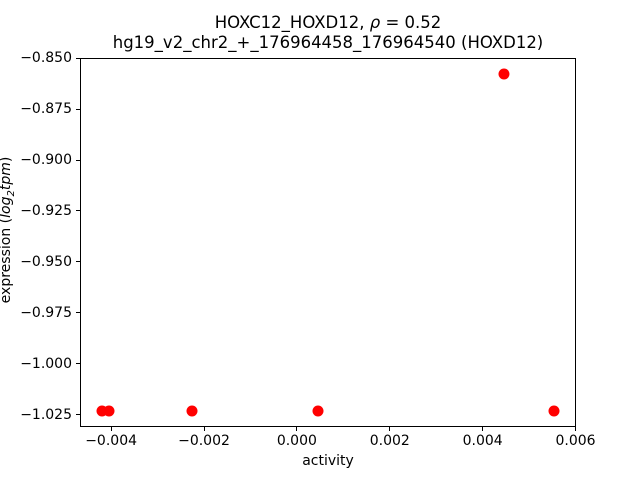 This screenshot has height=480, width=640. Describe the element at coordinates (46, 160) in the screenshot. I see `y-axis-tick-label: −0.900` at that location.